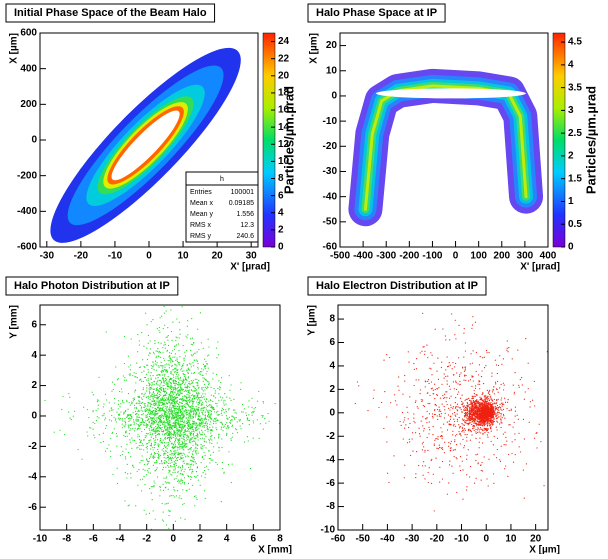 This screenshot has height=559, width=608. Describe the element at coordinates (269, 140) in the screenshot. I see `colorbar` at that location.